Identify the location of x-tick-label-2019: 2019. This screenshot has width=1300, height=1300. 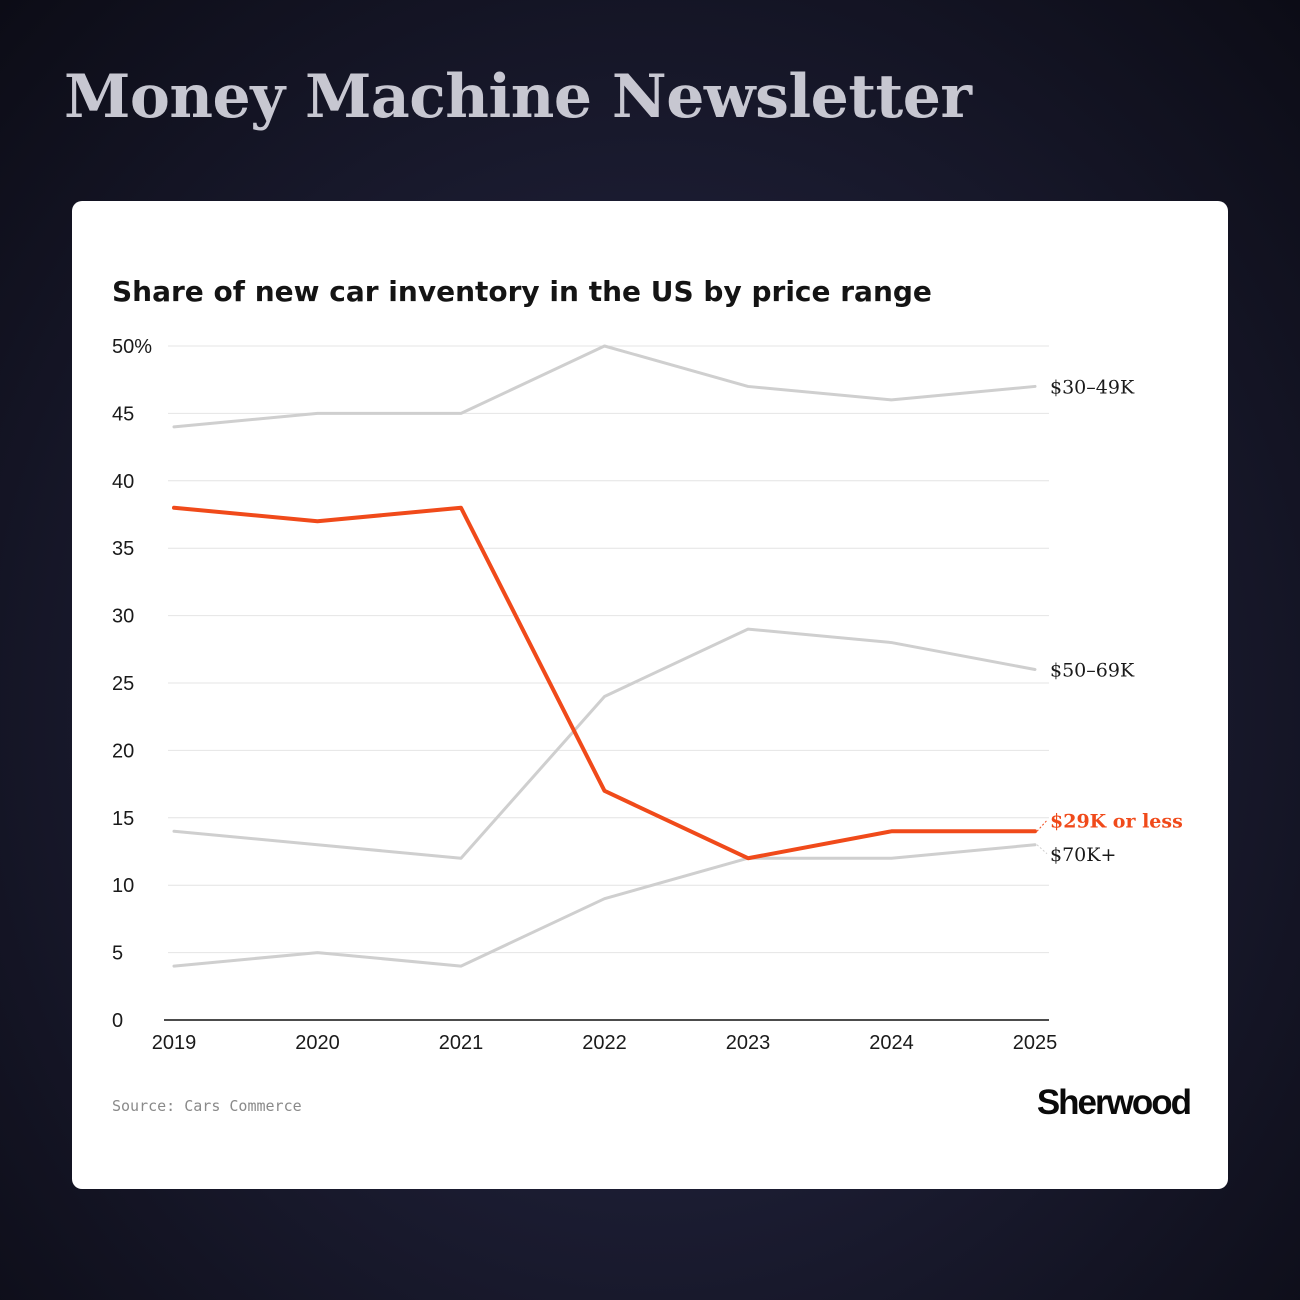
(174, 1043).